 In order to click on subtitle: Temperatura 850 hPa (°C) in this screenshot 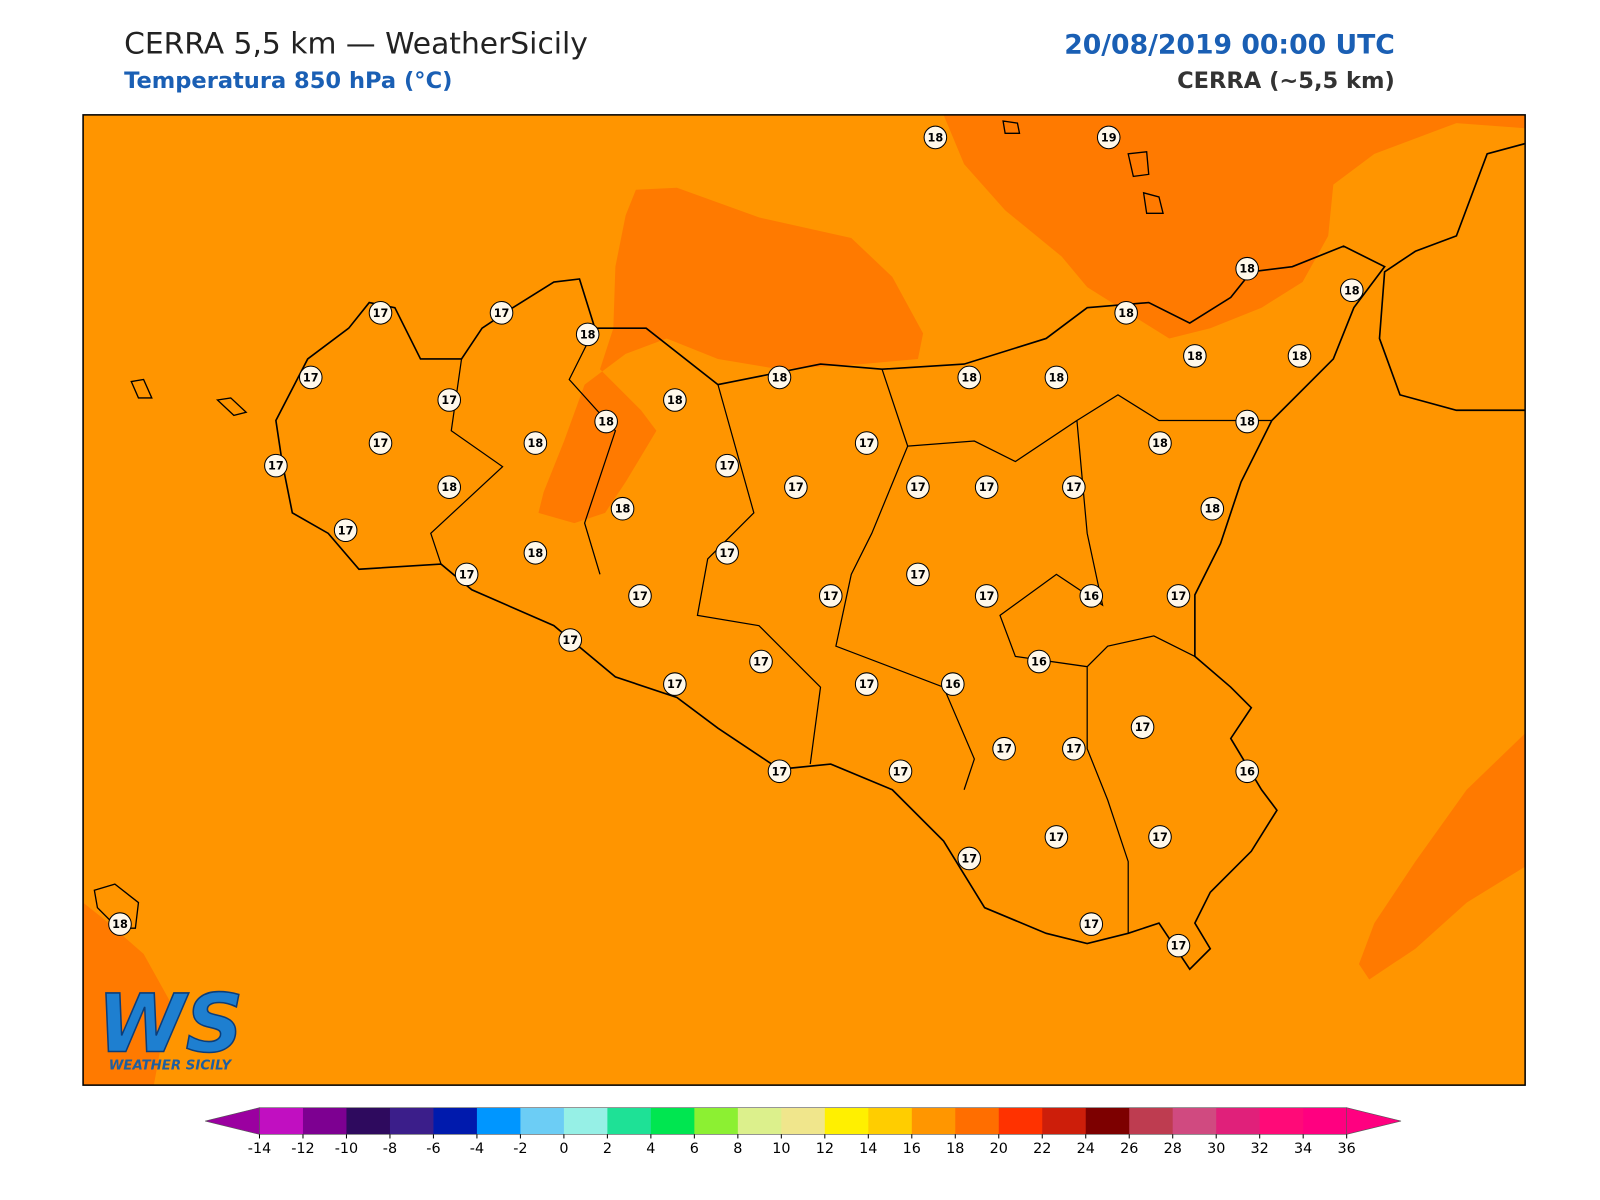, I will do `click(288, 81)`.